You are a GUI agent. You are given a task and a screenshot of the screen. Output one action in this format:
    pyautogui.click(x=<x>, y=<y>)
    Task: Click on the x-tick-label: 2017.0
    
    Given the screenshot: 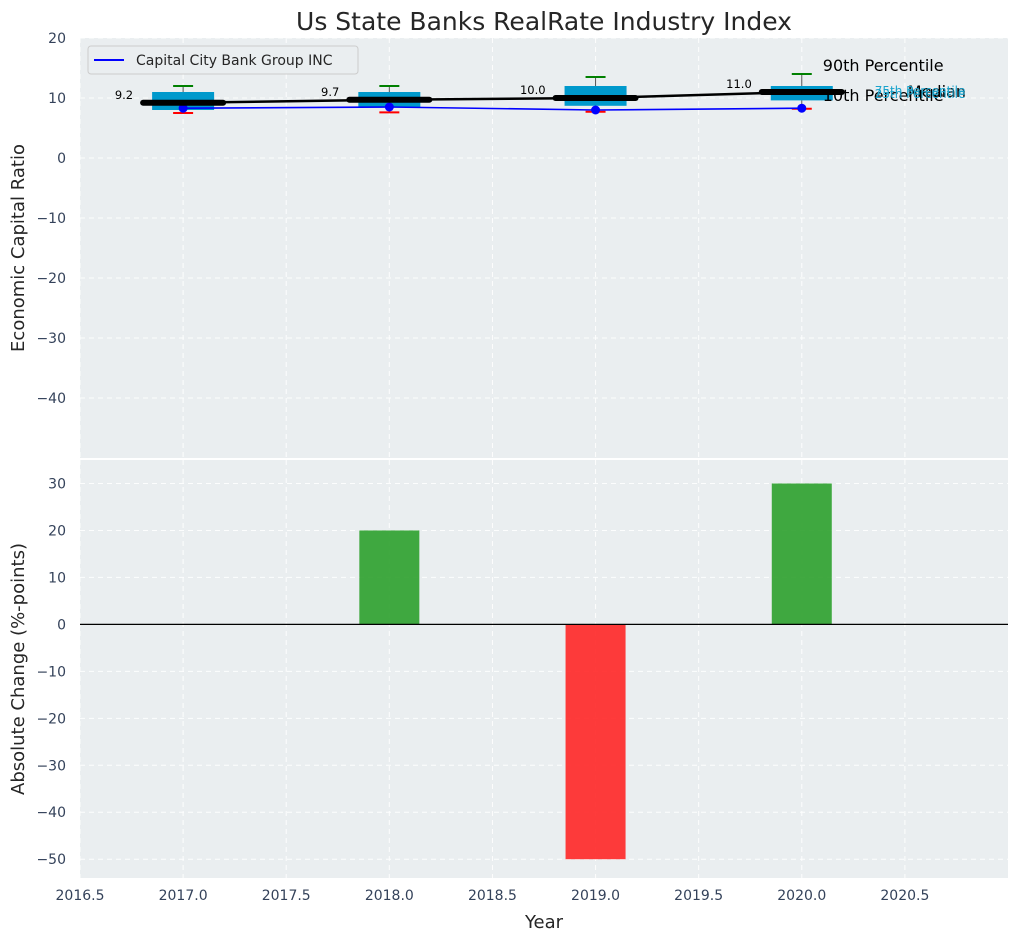 What is the action you would take?
    pyautogui.click(x=183, y=896)
    